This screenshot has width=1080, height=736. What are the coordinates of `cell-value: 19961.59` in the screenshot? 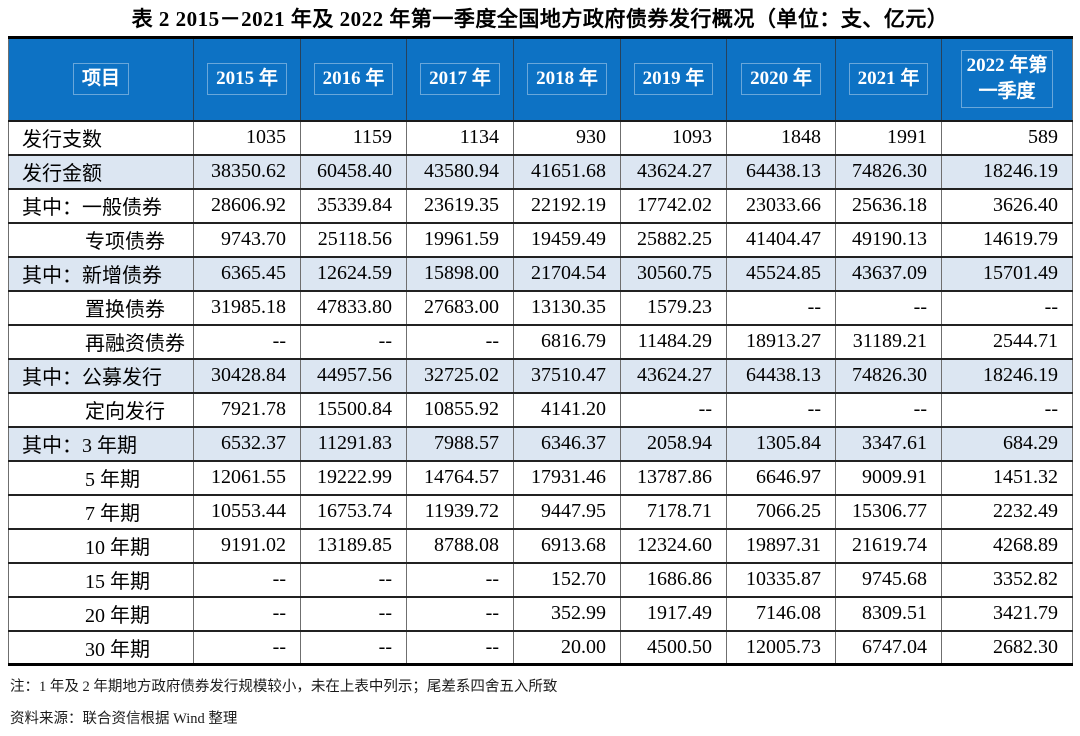 It's located at (460, 239).